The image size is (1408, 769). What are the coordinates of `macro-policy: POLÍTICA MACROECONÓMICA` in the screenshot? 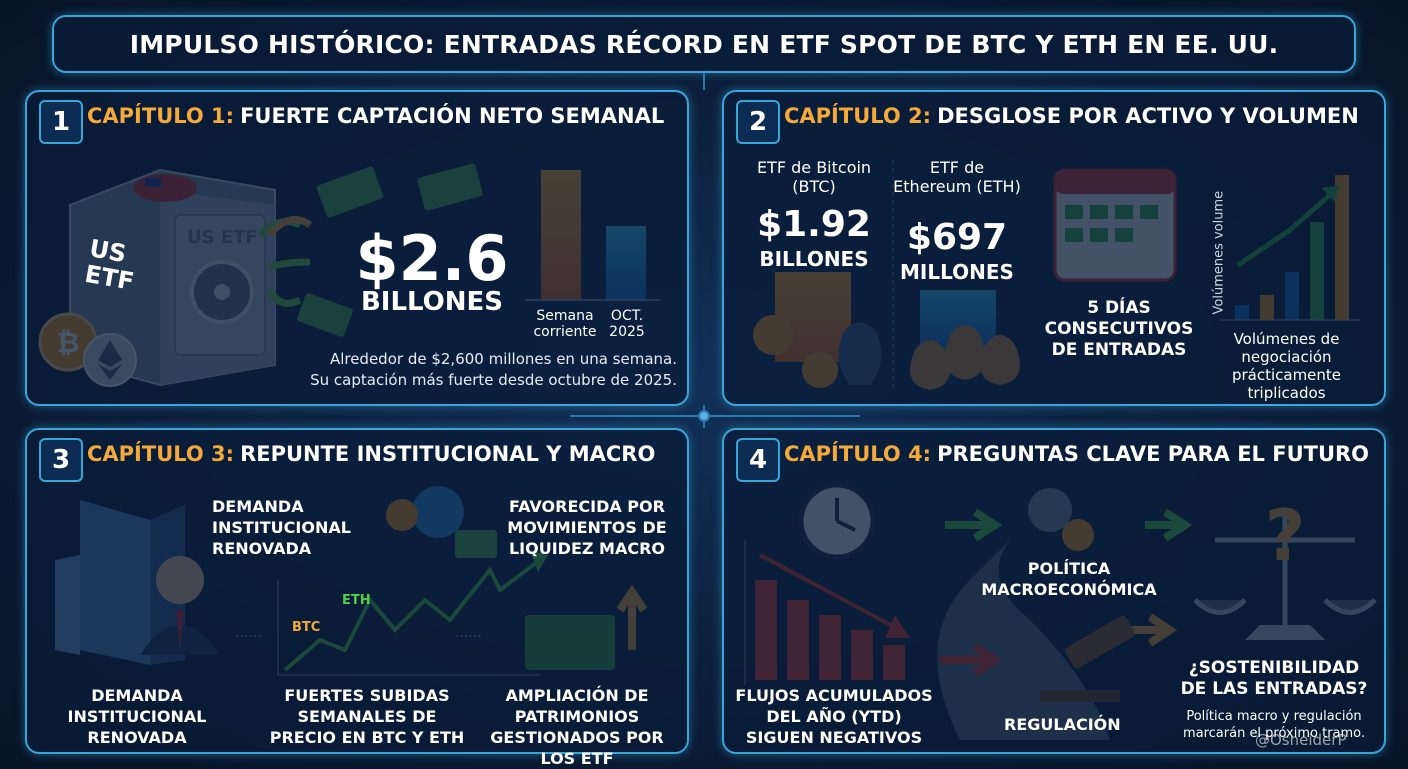 It's located at (1069, 579).